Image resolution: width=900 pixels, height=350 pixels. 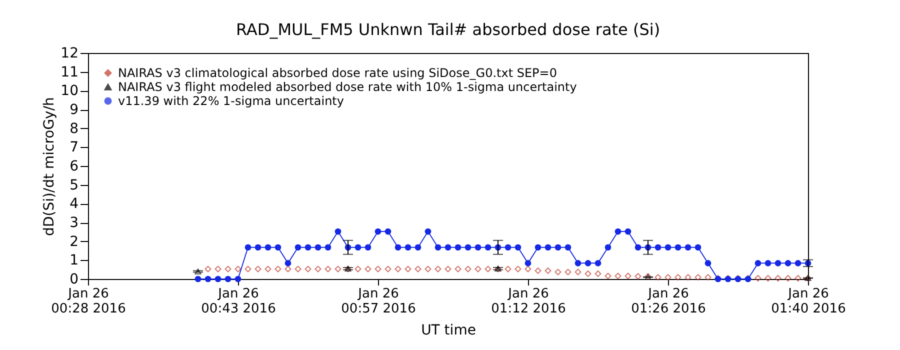 I want to click on y-tick-label: 9, so click(x=74, y=110).